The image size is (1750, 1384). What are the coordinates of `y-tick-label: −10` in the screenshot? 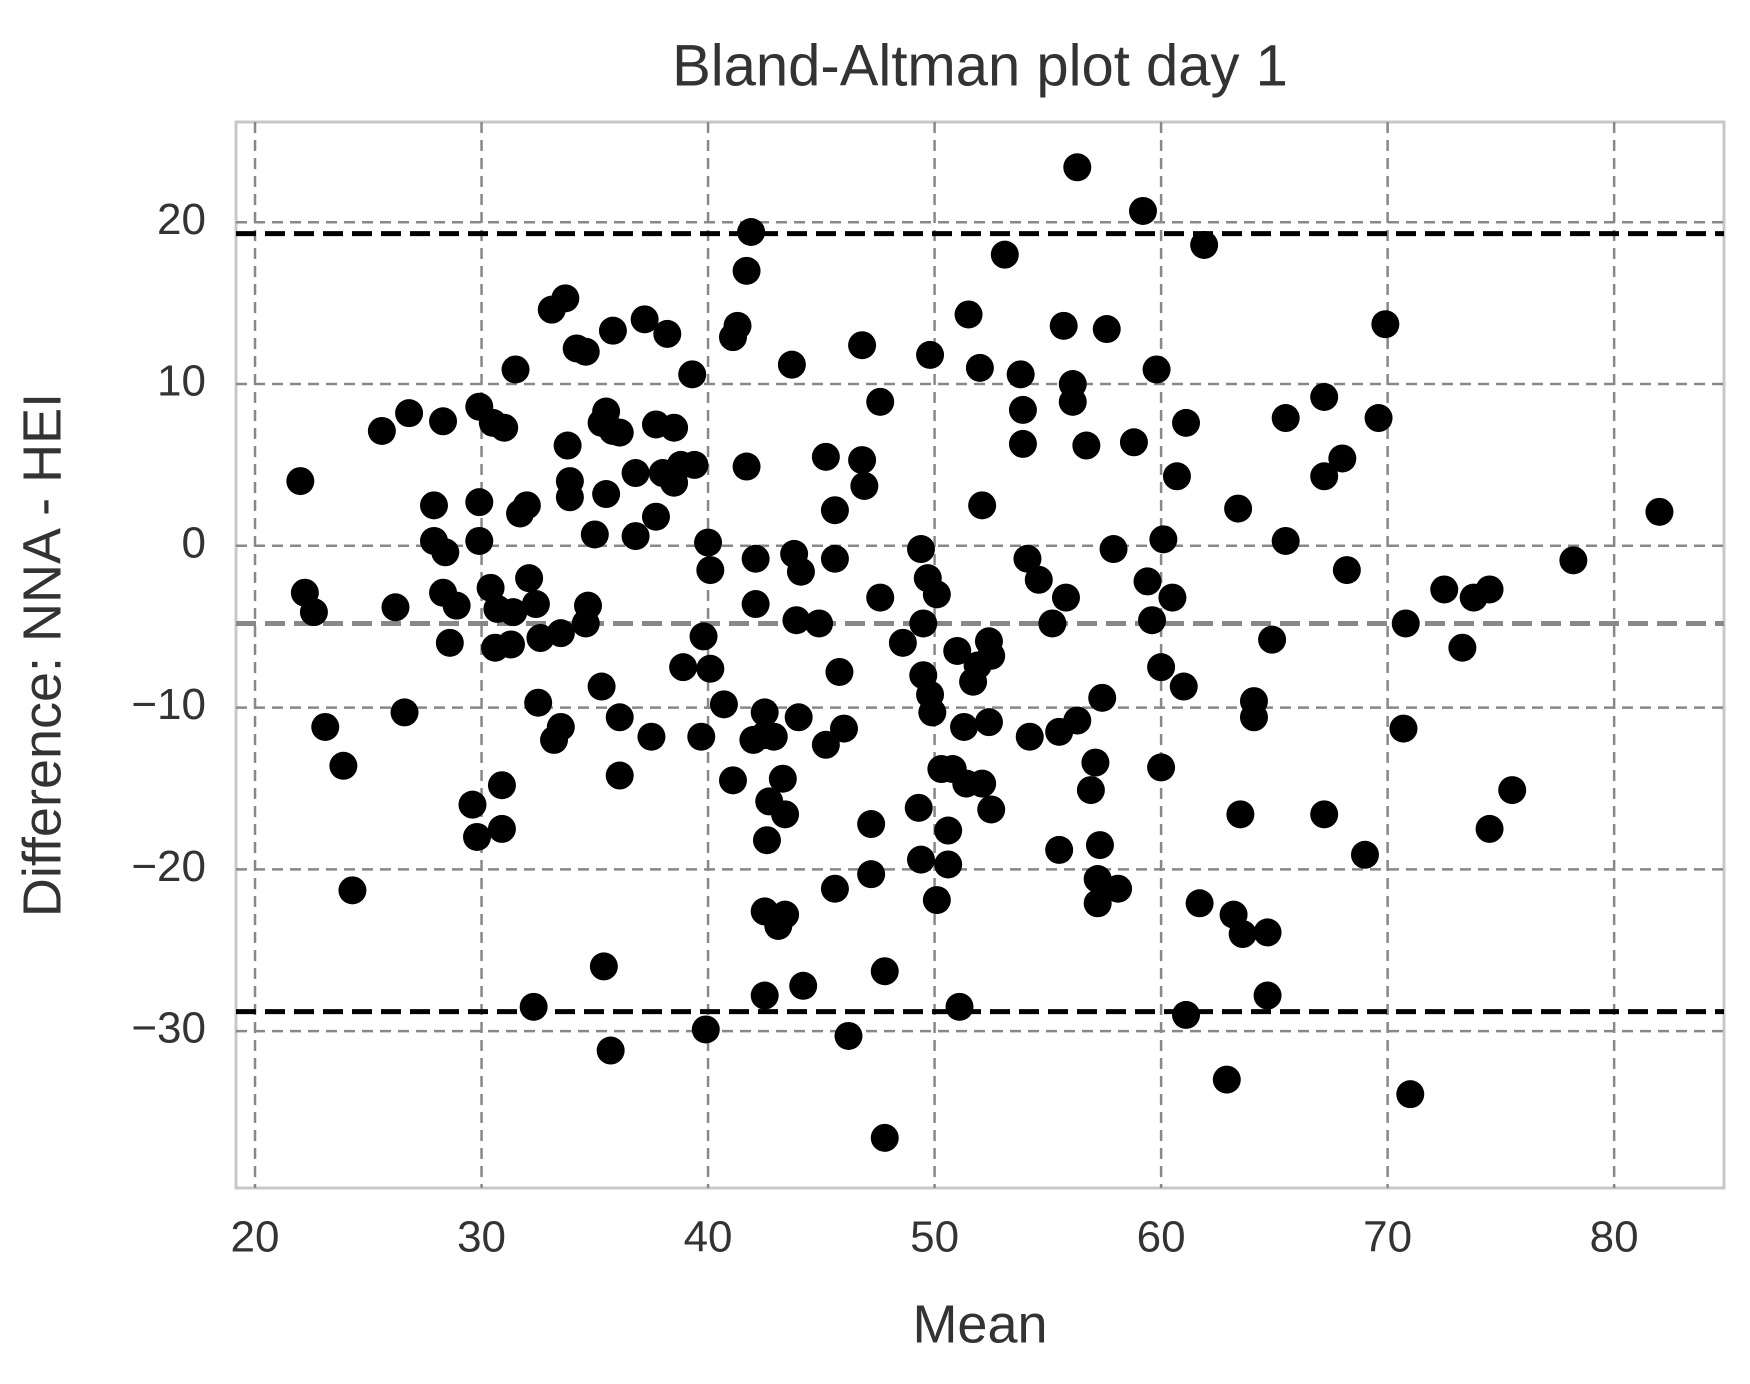 It's located at (168, 704).